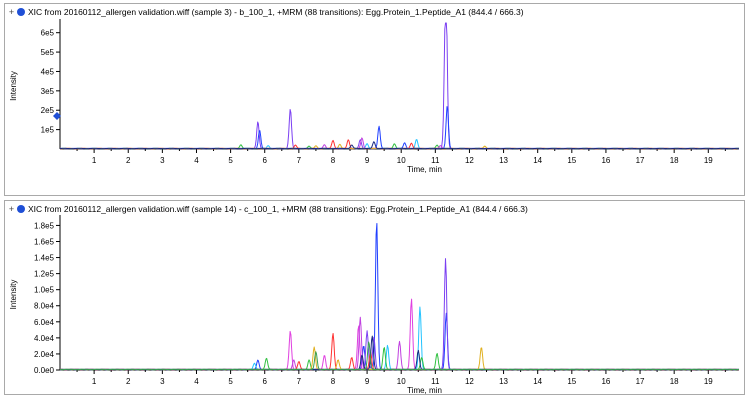  What do you see at coordinates (44, 370) in the screenshot?
I see `y-tick-label: 0.0e0` at bounding box center [44, 370].